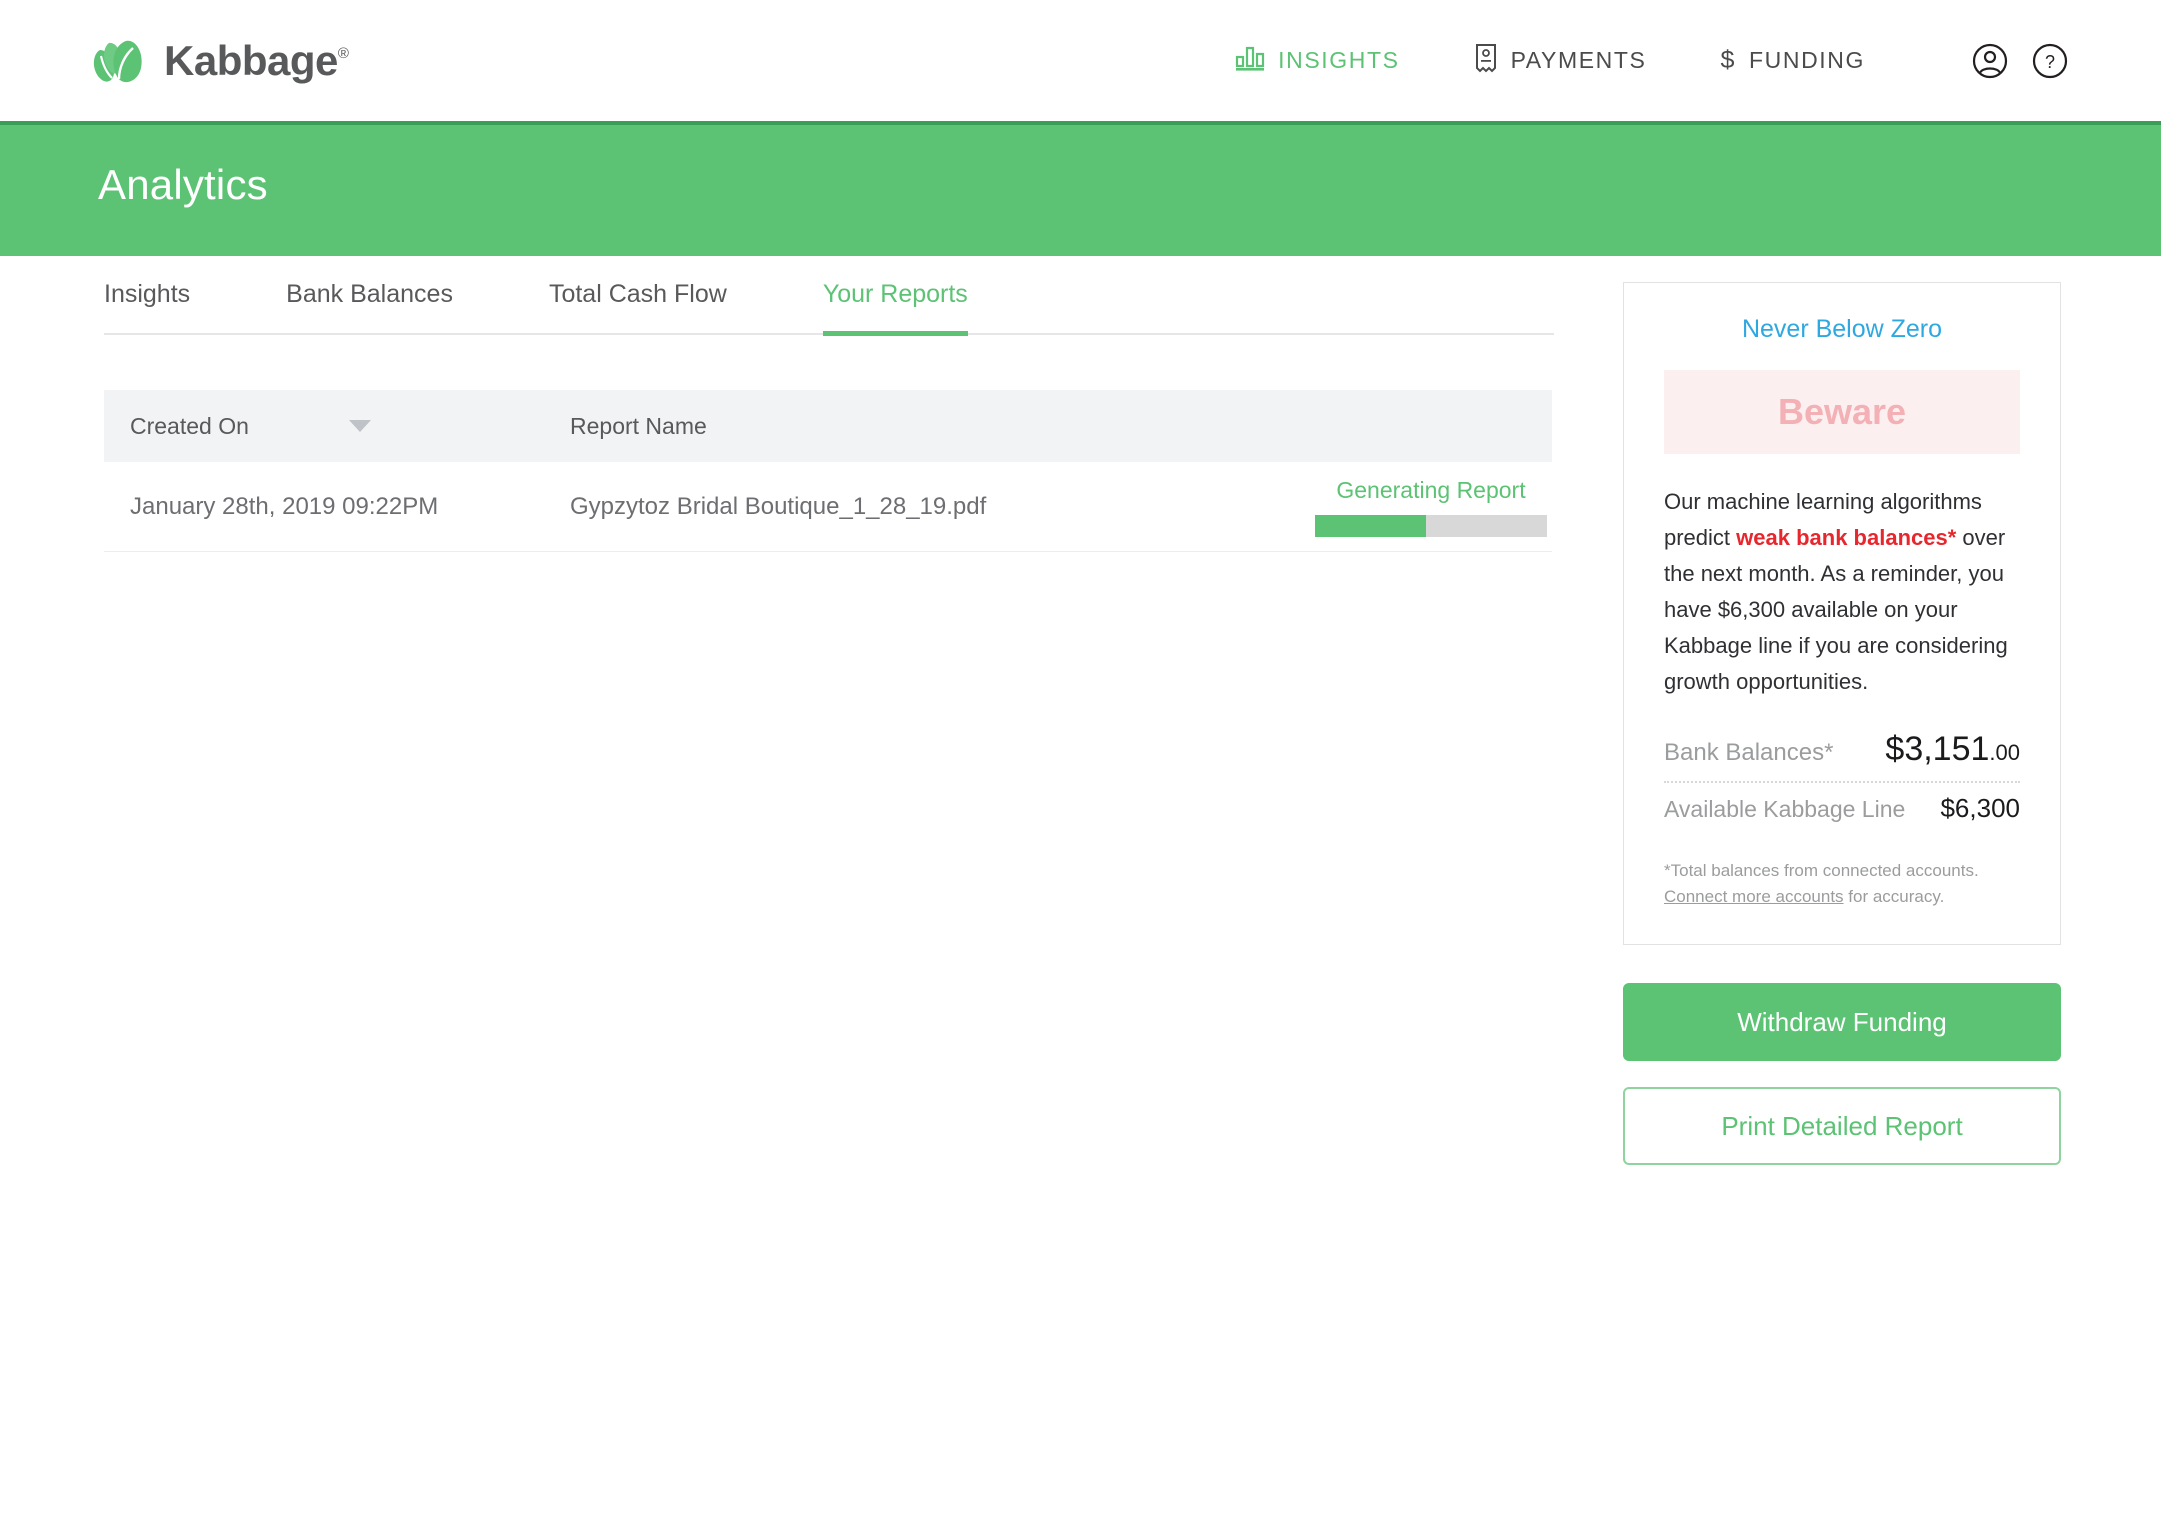 The image size is (2161, 1537). What do you see at coordinates (1431, 525) in the screenshot?
I see `progress-bar` at bounding box center [1431, 525].